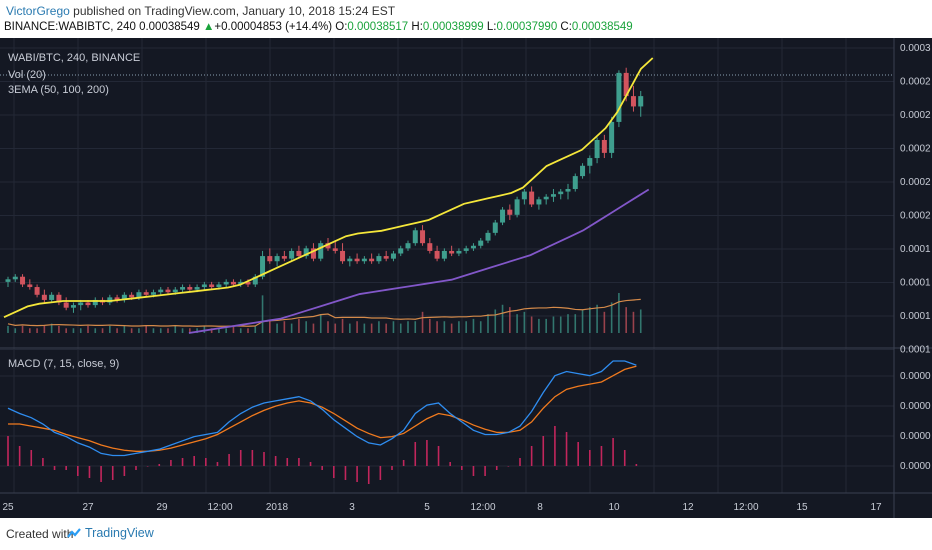  I want to click on tradingview-link: TradingView, so click(110, 533).